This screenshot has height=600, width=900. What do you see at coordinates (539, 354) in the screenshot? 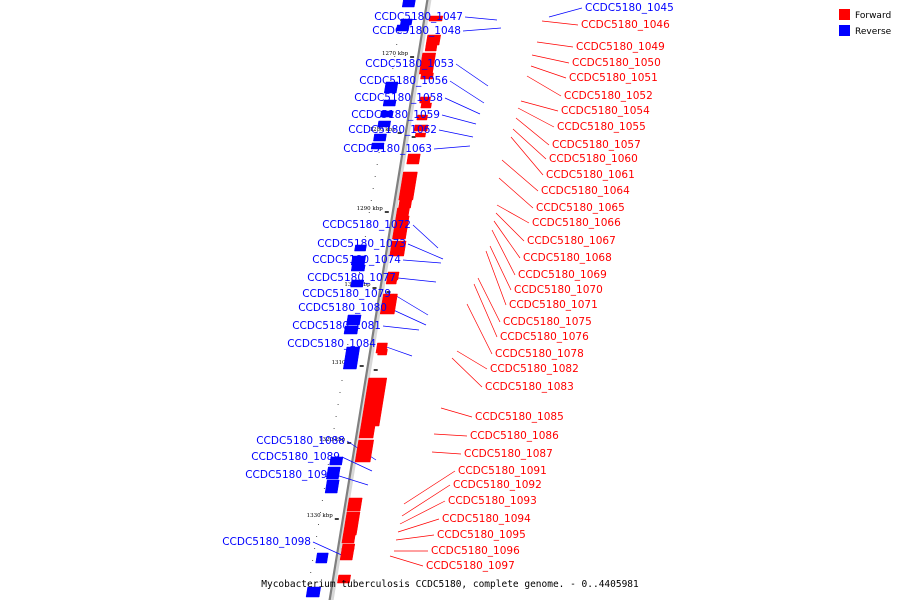
I see `forward-gene-label: CCDC5180_1078` at bounding box center [539, 354].